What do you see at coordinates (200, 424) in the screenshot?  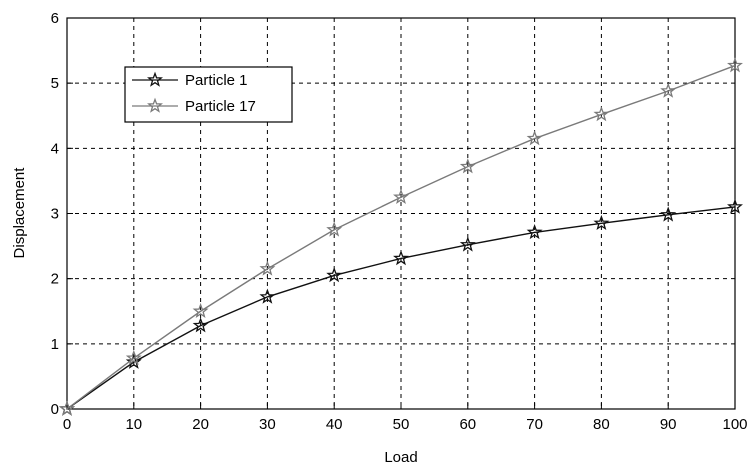 I see `x-tick-label: 20` at bounding box center [200, 424].